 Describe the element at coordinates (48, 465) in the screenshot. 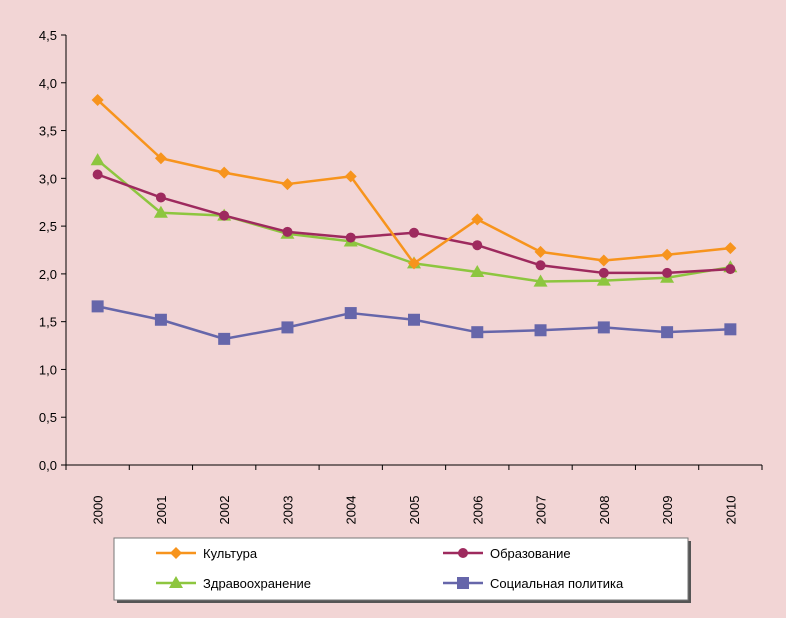

I see `y-tick-label: 0,0` at that location.